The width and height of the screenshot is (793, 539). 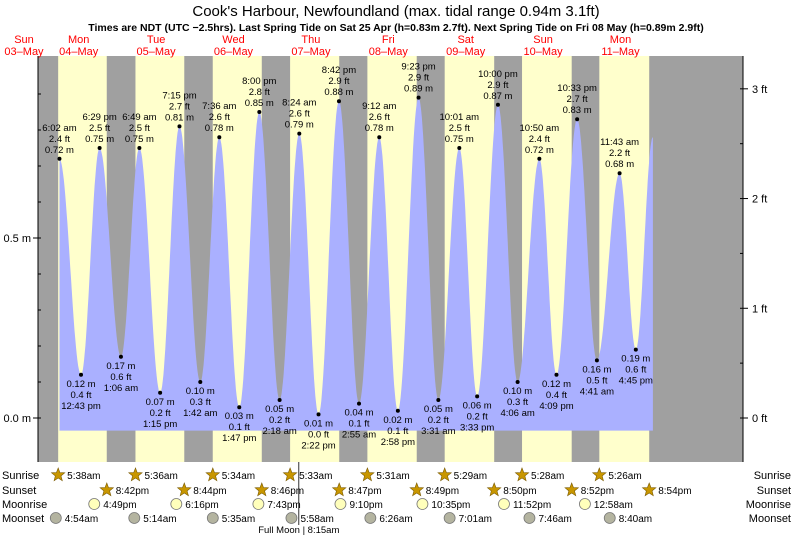 What do you see at coordinates (364, 491) in the screenshot?
I see `sunset-time: 8:47pm` at bounding box center [364, 491].